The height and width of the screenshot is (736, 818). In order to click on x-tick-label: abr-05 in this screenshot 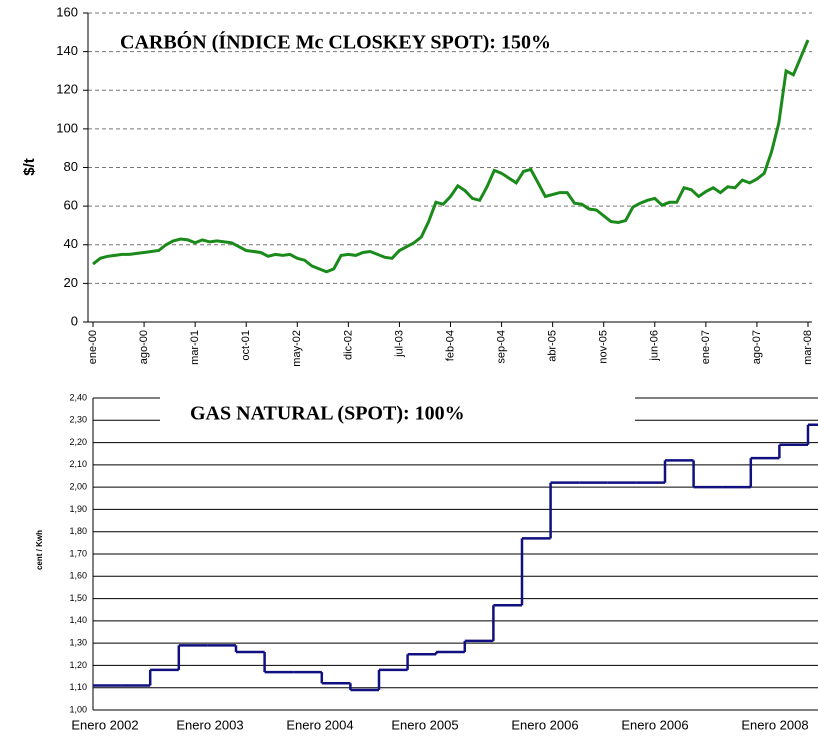, I will do `click(553, 346)`.